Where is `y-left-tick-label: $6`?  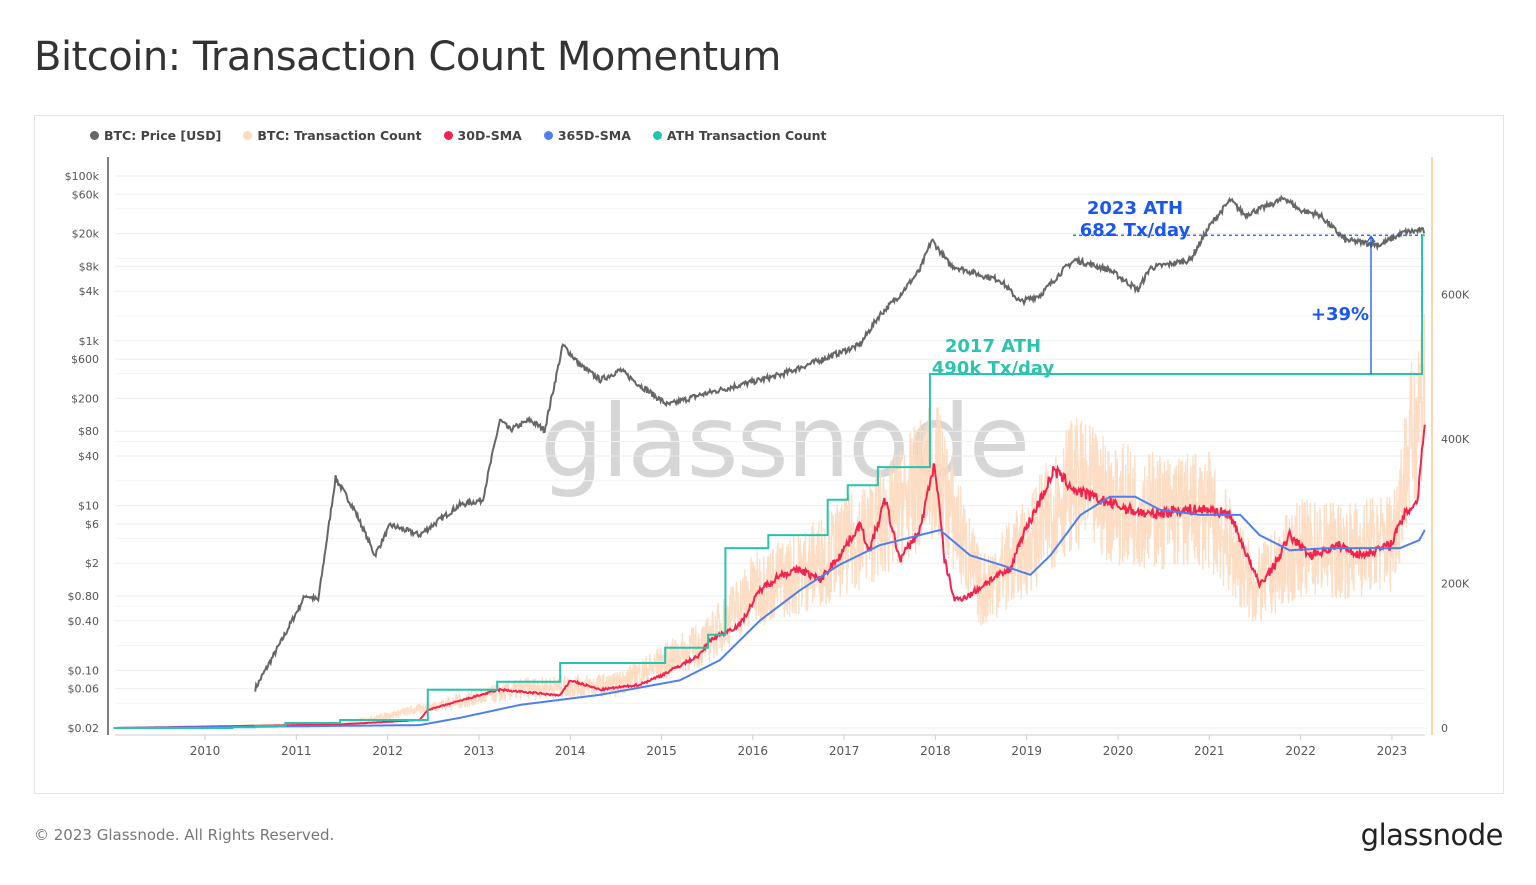 y-left-tick-label: $6 is located at coordinates (92, 524).